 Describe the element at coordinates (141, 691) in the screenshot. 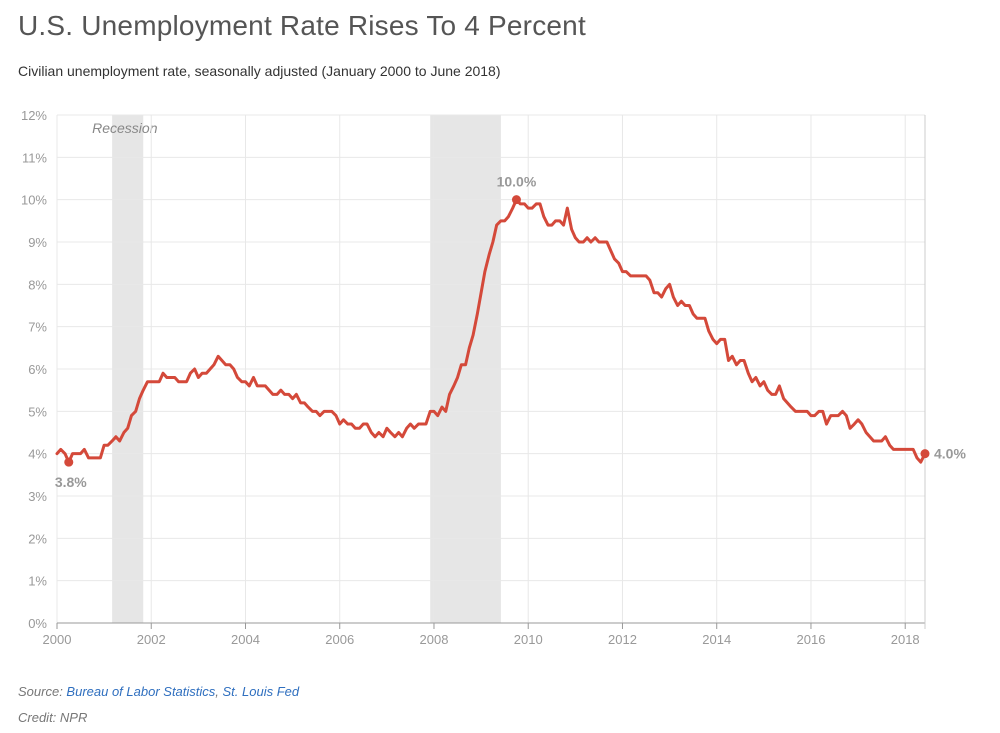

I see `source-link-bls: Bureau of Labor Statistics` at that location.